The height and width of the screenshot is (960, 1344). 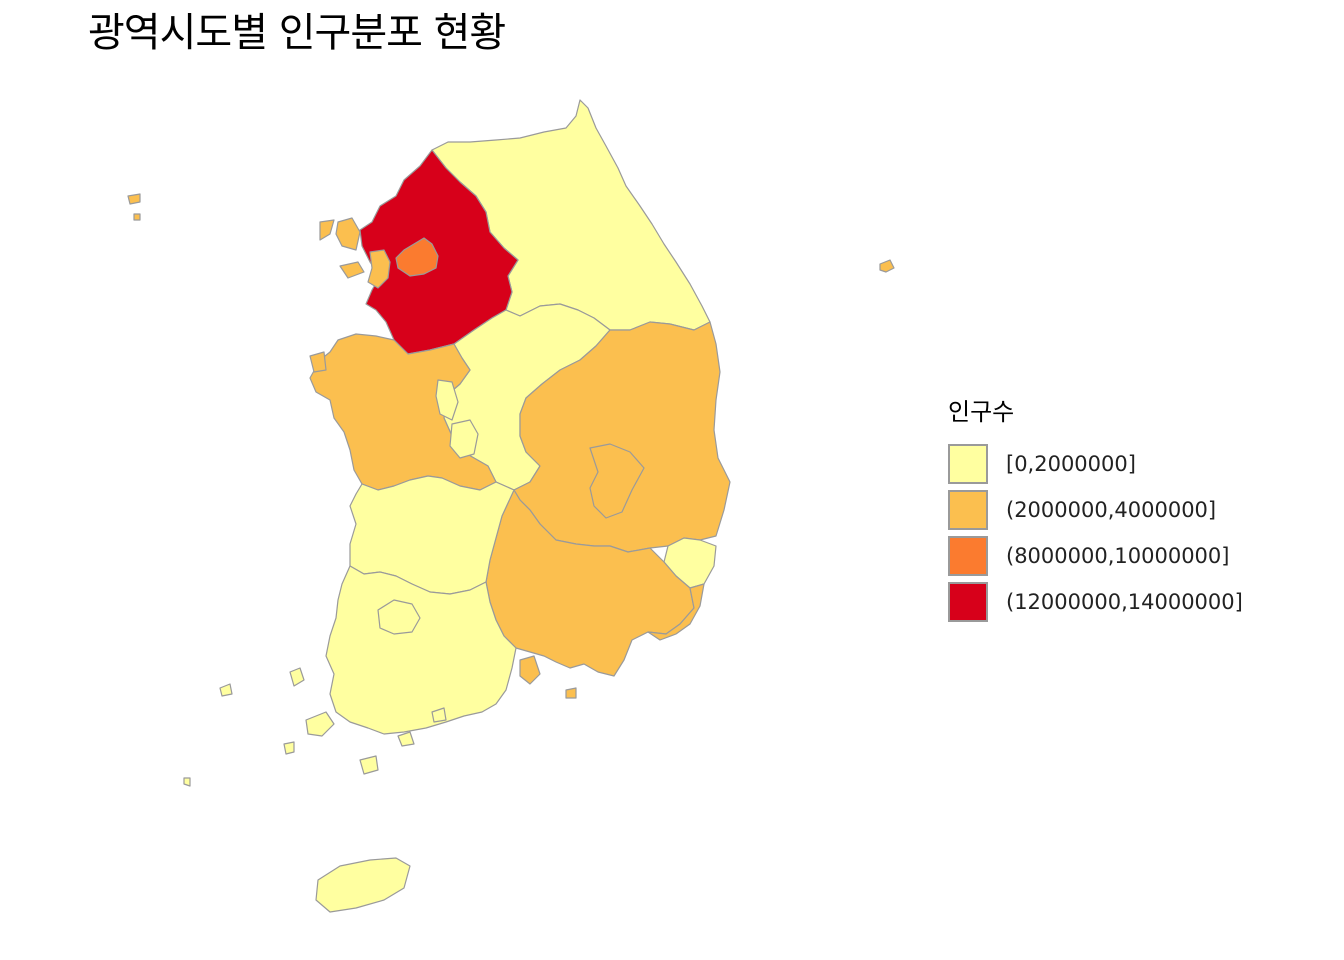 I want to click on legend-item: (2000000,4000000], so click(x=1095, y=510).